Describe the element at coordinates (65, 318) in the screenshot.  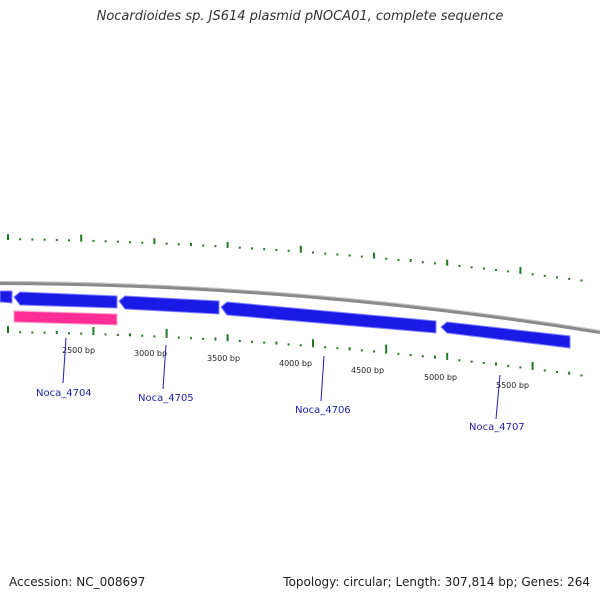
I see `rna-feature` at that location.